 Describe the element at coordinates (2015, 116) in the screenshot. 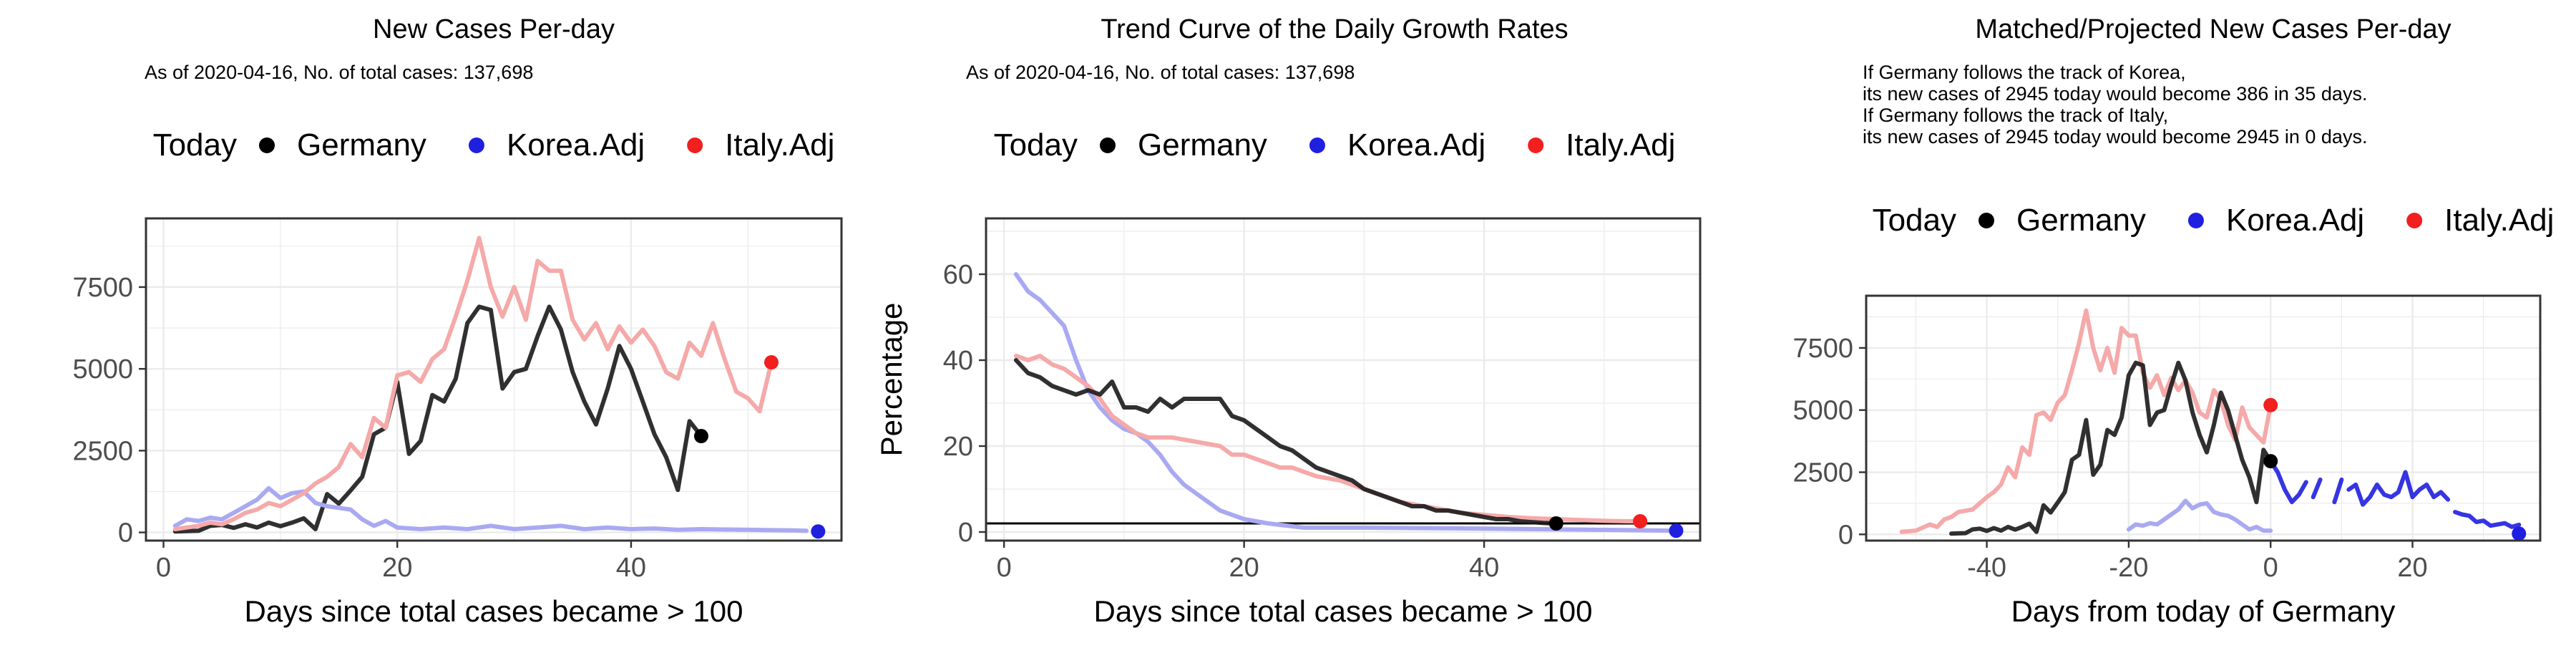

I see `chart-subtitle-line: If Germany follows the track of Italy,` at that location.